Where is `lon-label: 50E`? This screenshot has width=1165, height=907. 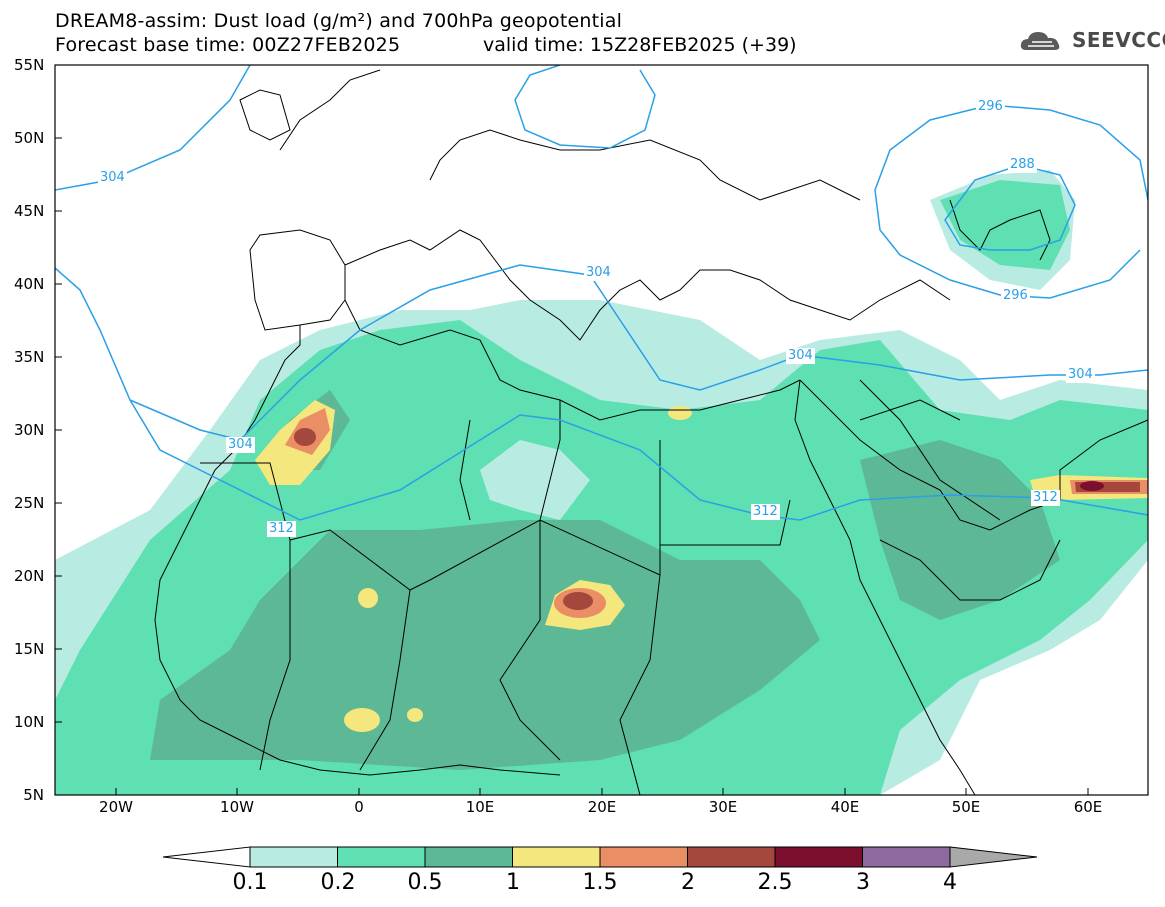
lon-label: 50E is located at coordinates (966, 807).